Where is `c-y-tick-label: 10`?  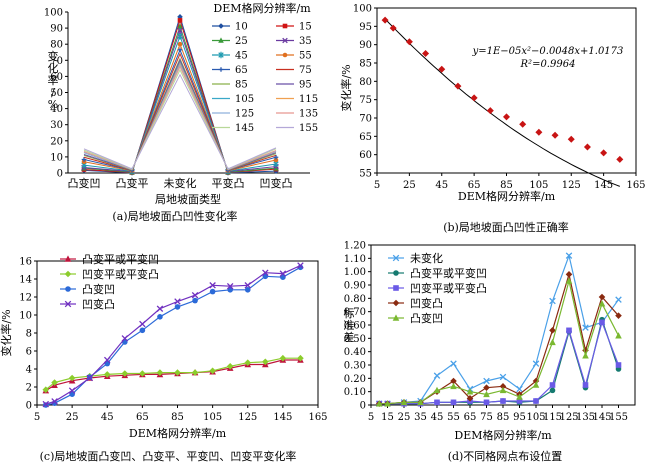 c-y-tick-label: 10 is located at coordinates (25, 316).